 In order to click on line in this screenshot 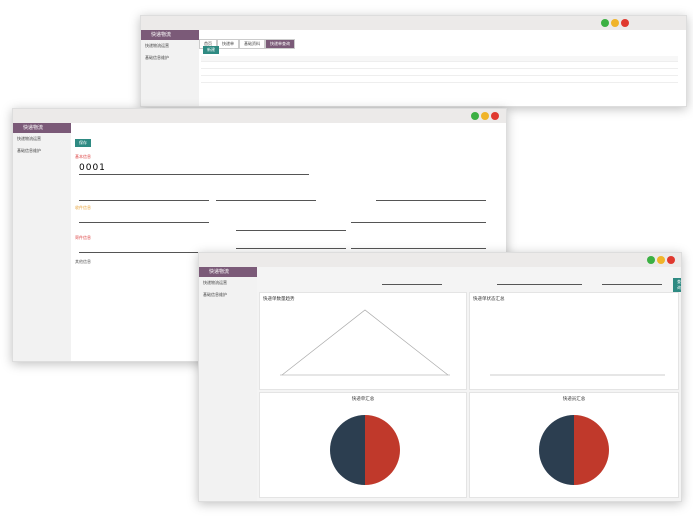, I will do `click(365, 342)`.